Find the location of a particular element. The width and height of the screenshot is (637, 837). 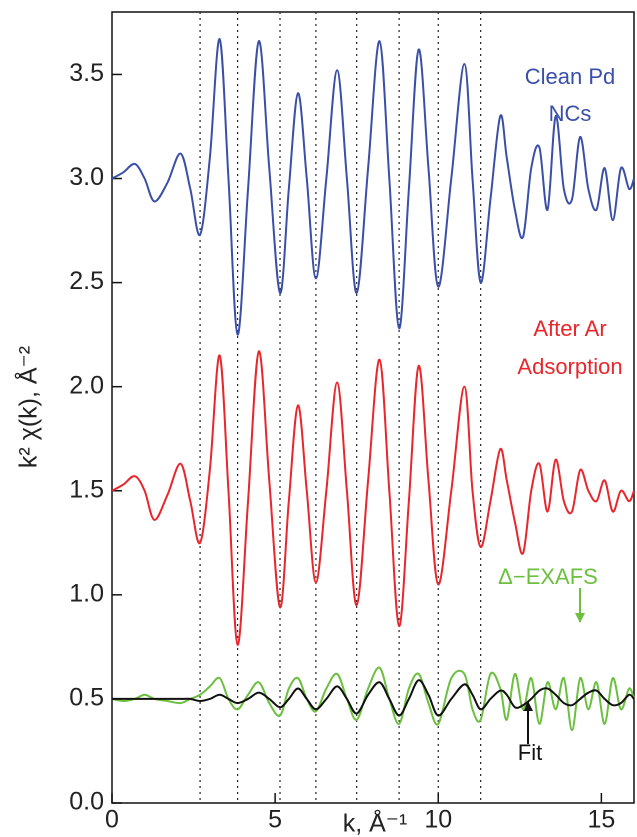

y-tick-label: 0.0 is located at coordinates (86, 802).